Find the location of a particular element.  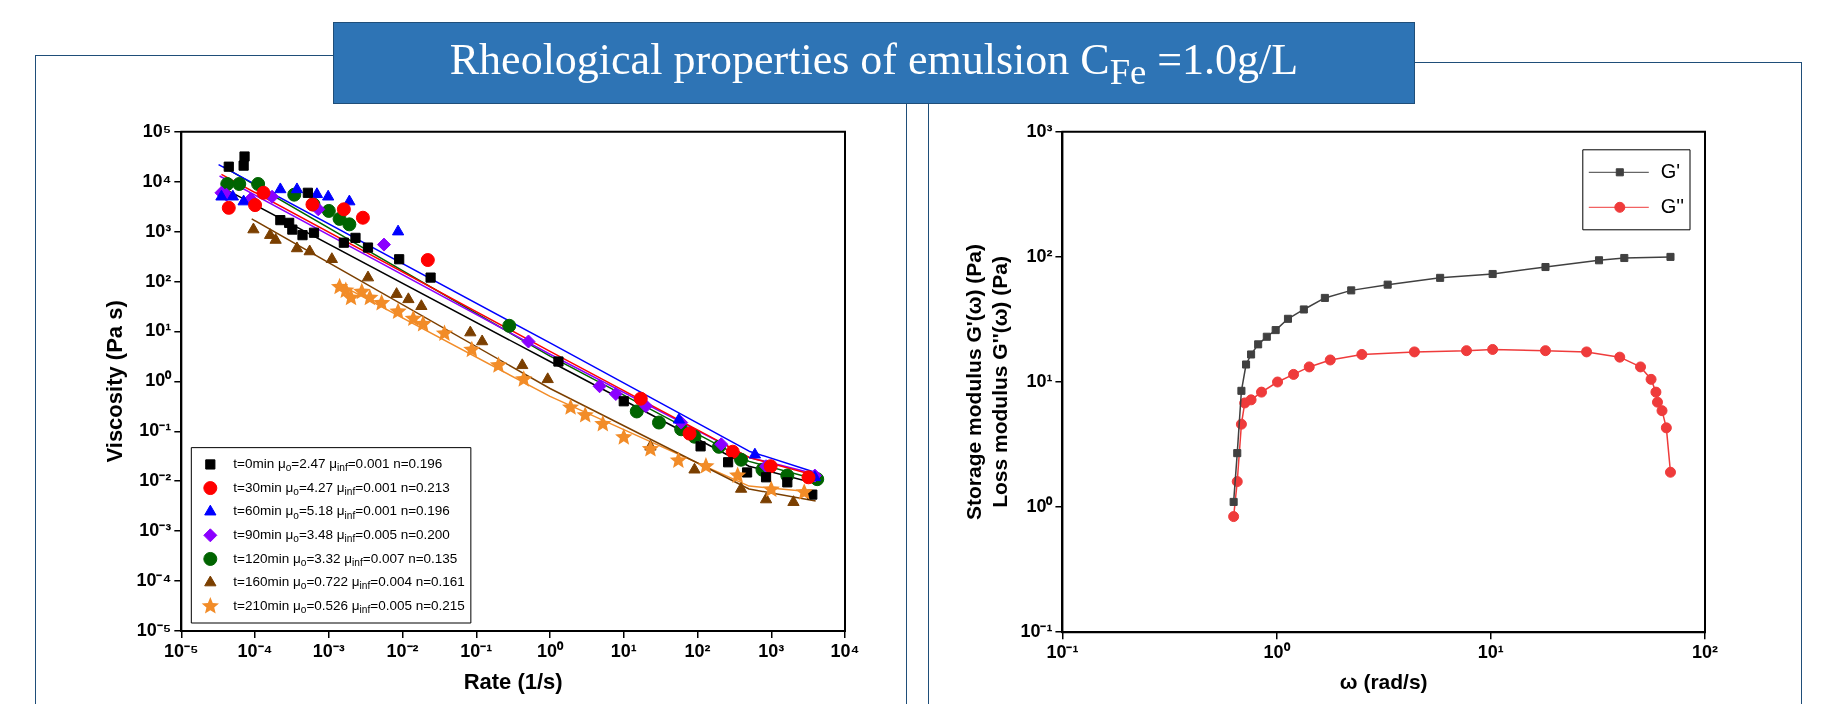

y-tick-label: 10⁻⁴ is located at coordinates (154, 580).